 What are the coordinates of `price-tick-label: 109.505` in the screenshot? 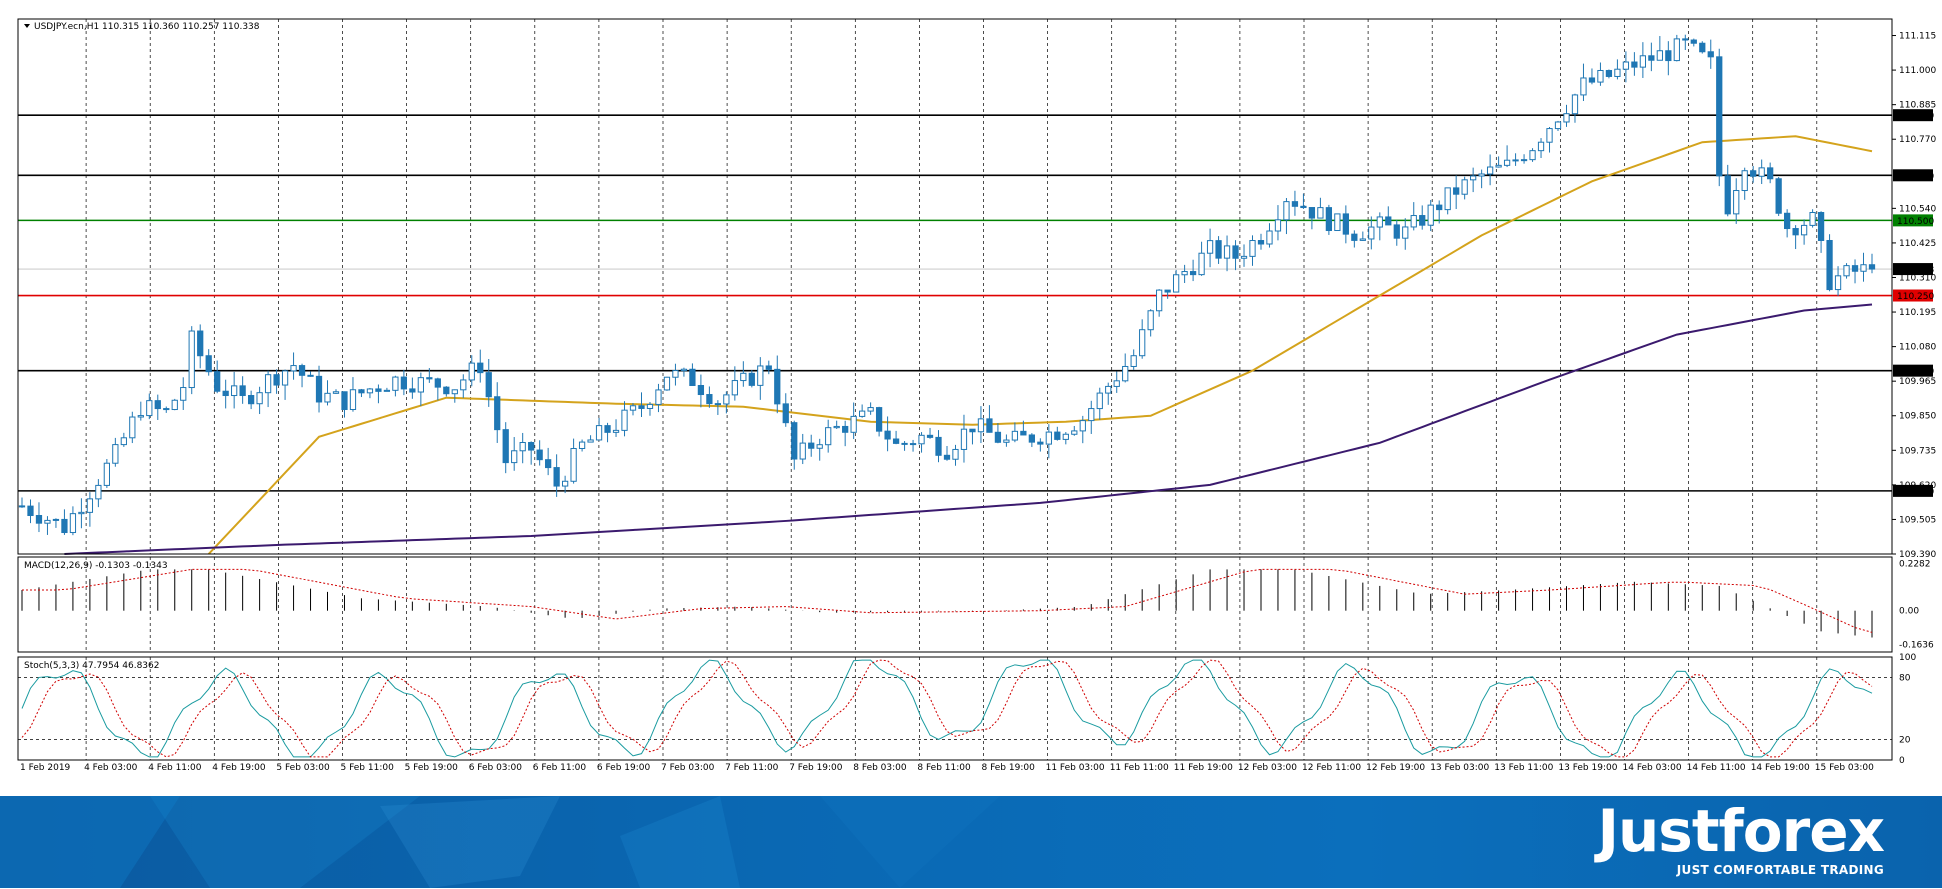 It's located at (1917, 520).